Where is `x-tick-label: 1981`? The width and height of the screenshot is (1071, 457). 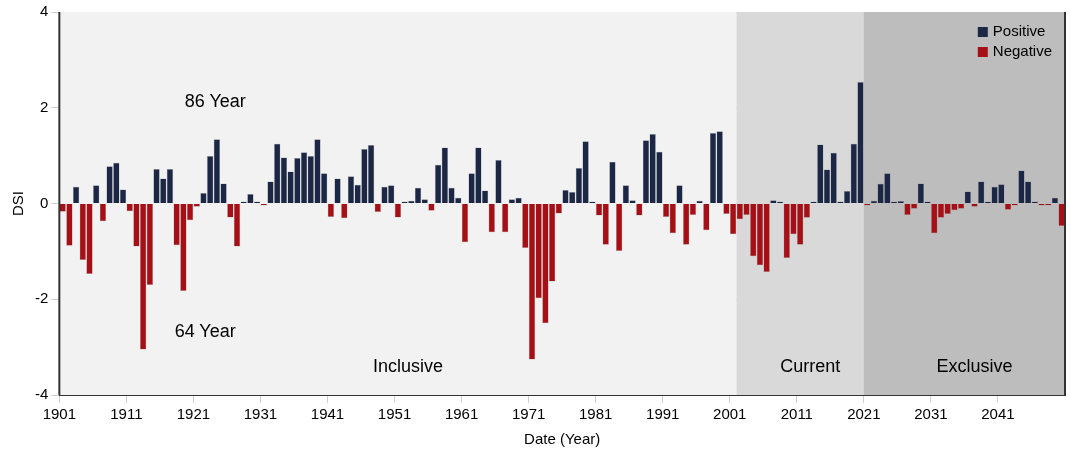 x-tick-label: 1981 is located at coordinates (596, 414).